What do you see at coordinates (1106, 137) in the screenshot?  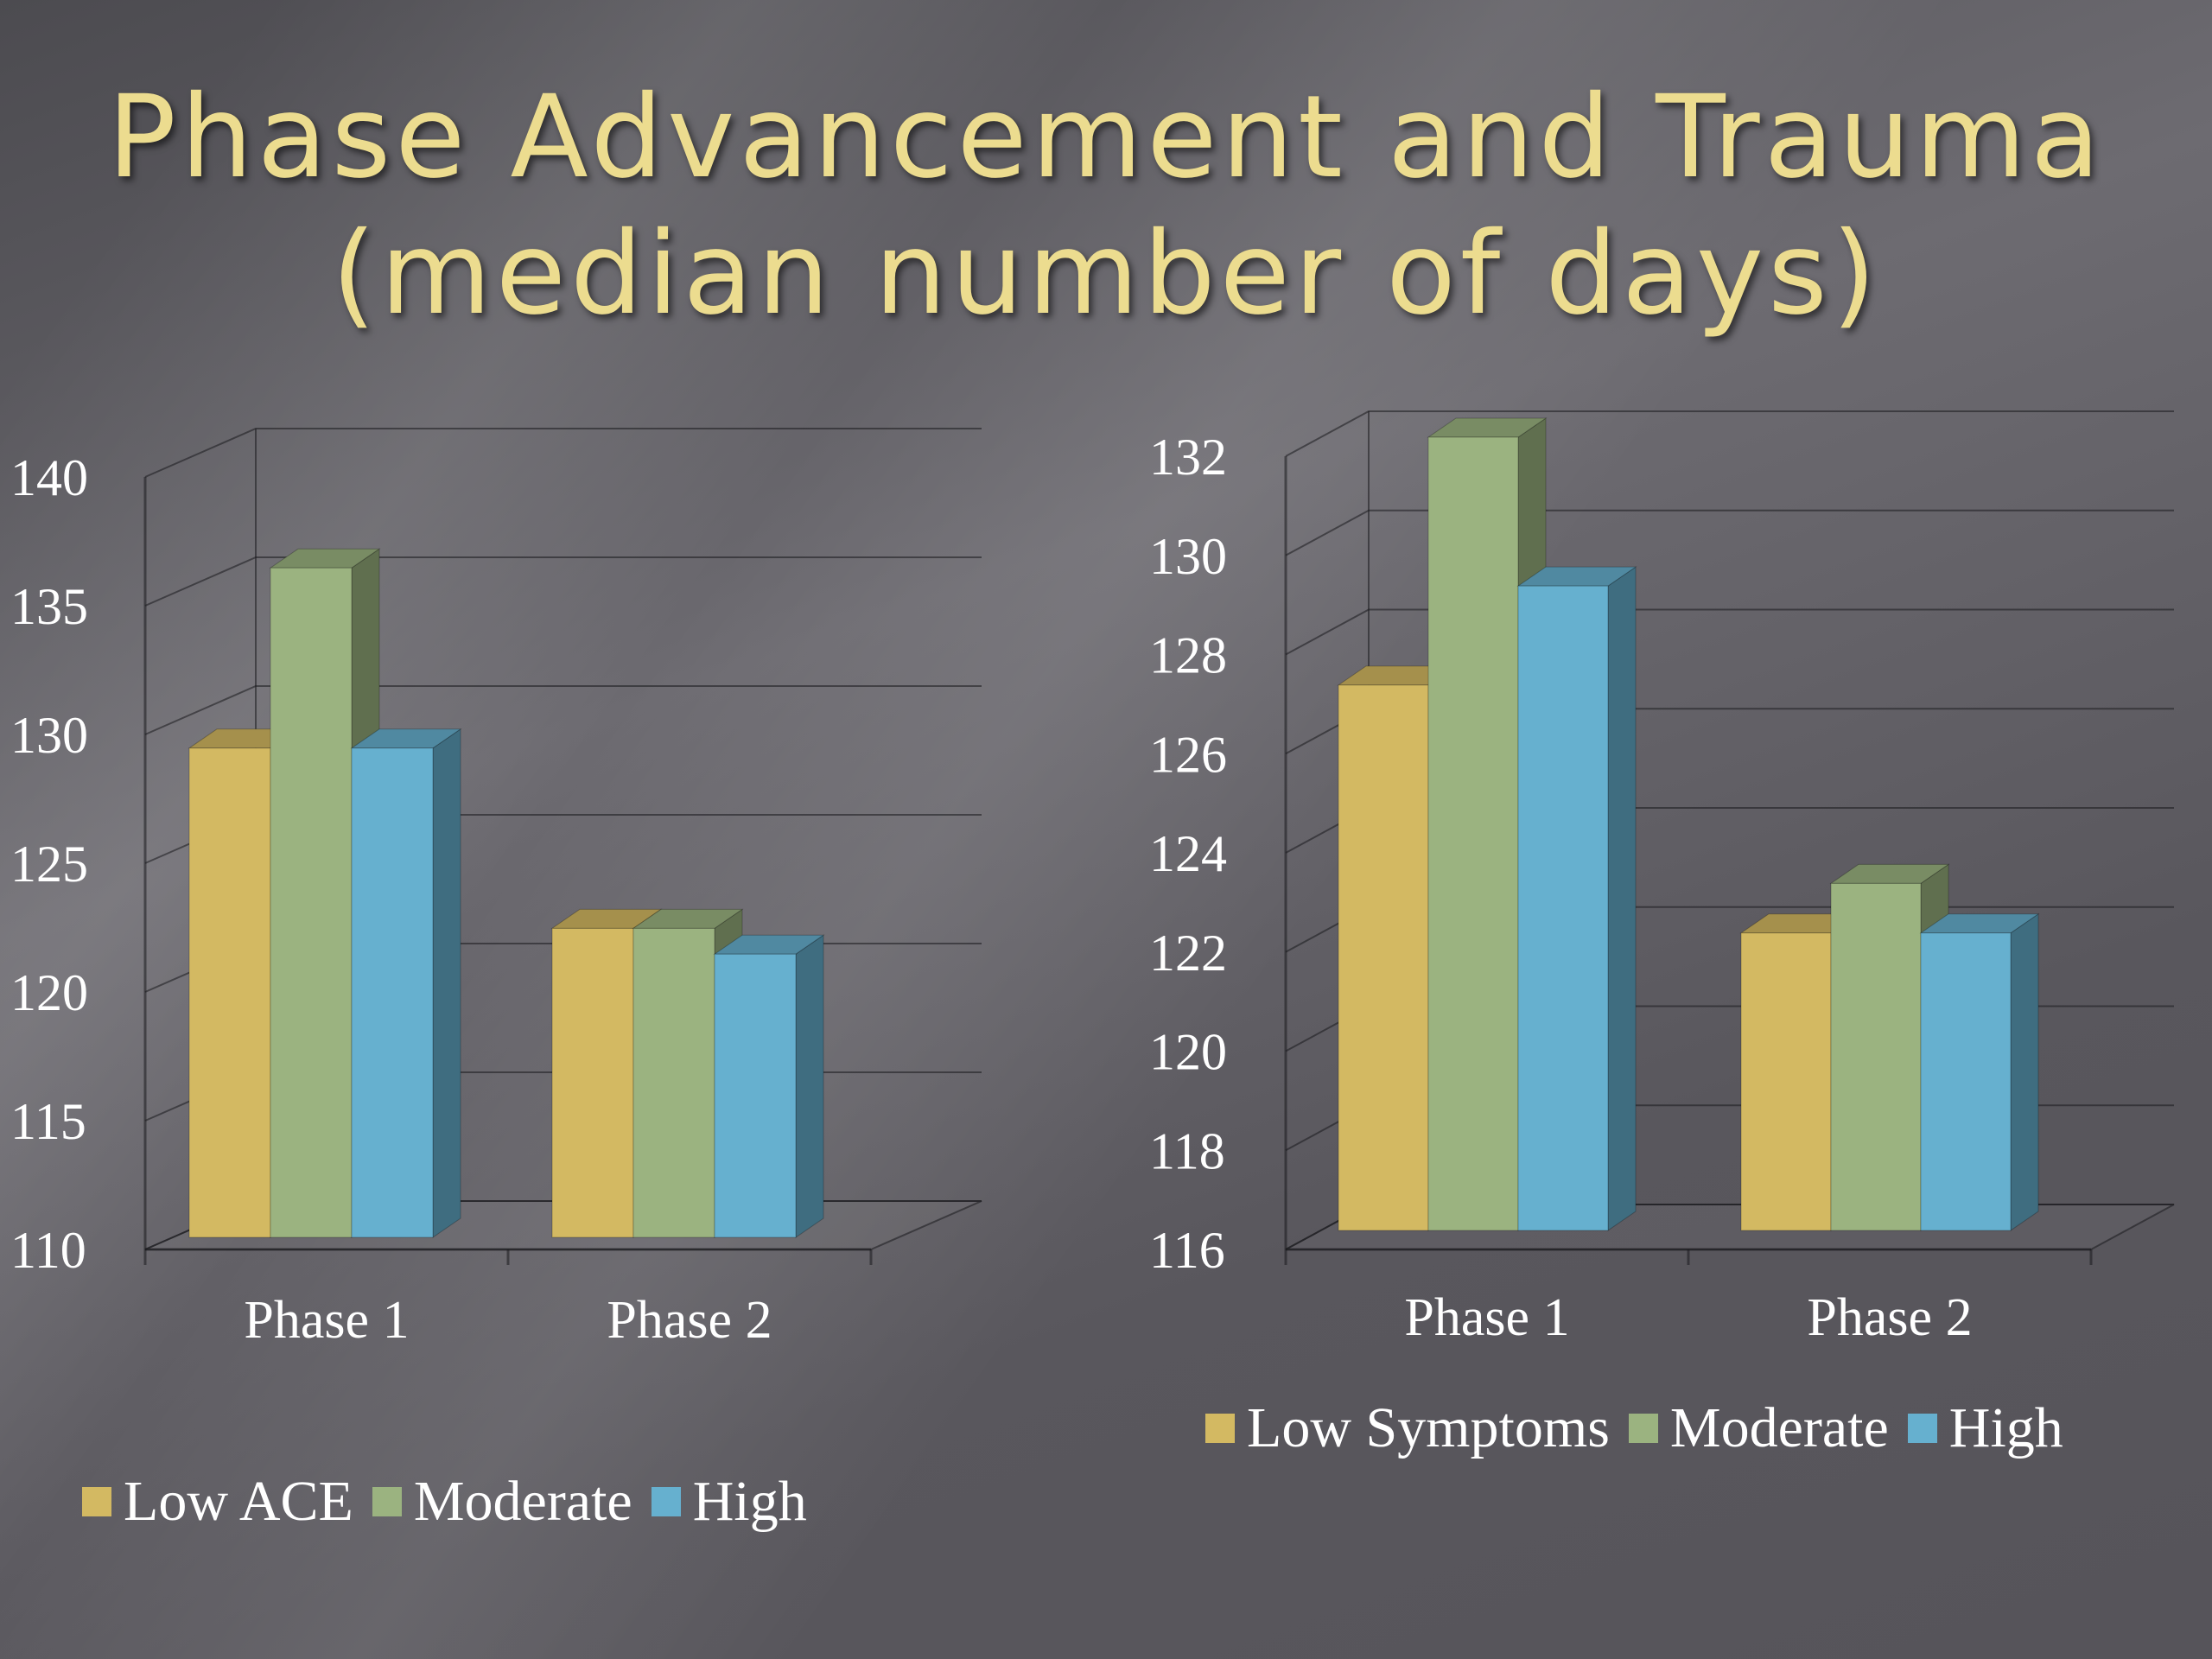 I see `title-line-1: Phase Advancement and Trauma` at bounding box center [1106, 137].